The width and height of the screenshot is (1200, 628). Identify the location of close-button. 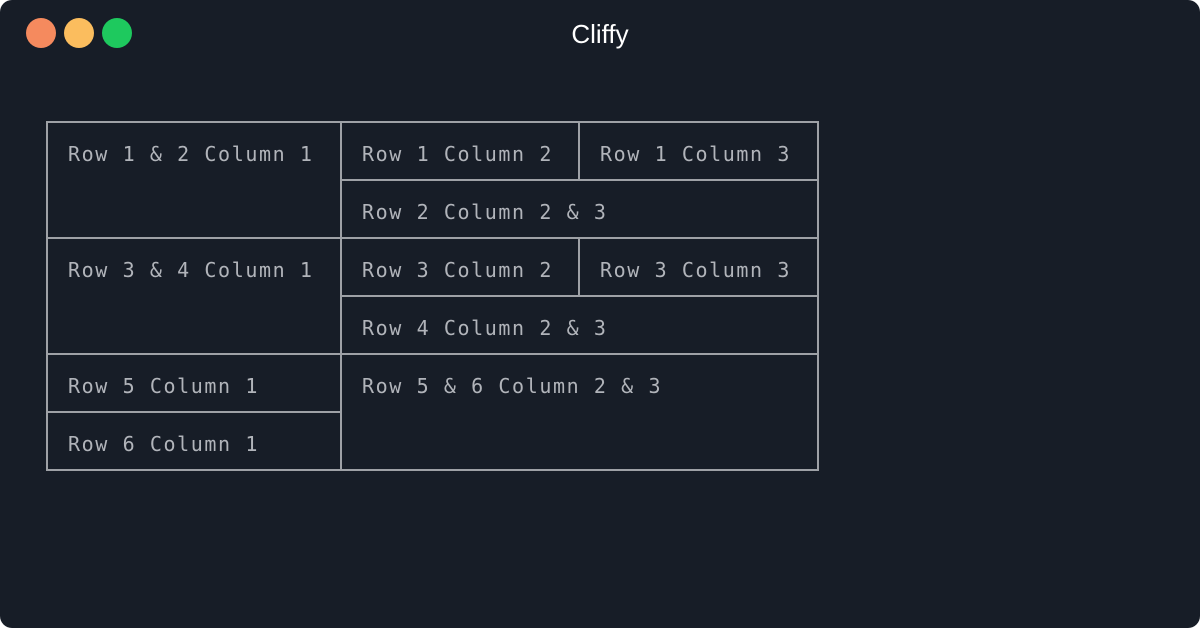
(41, 33).